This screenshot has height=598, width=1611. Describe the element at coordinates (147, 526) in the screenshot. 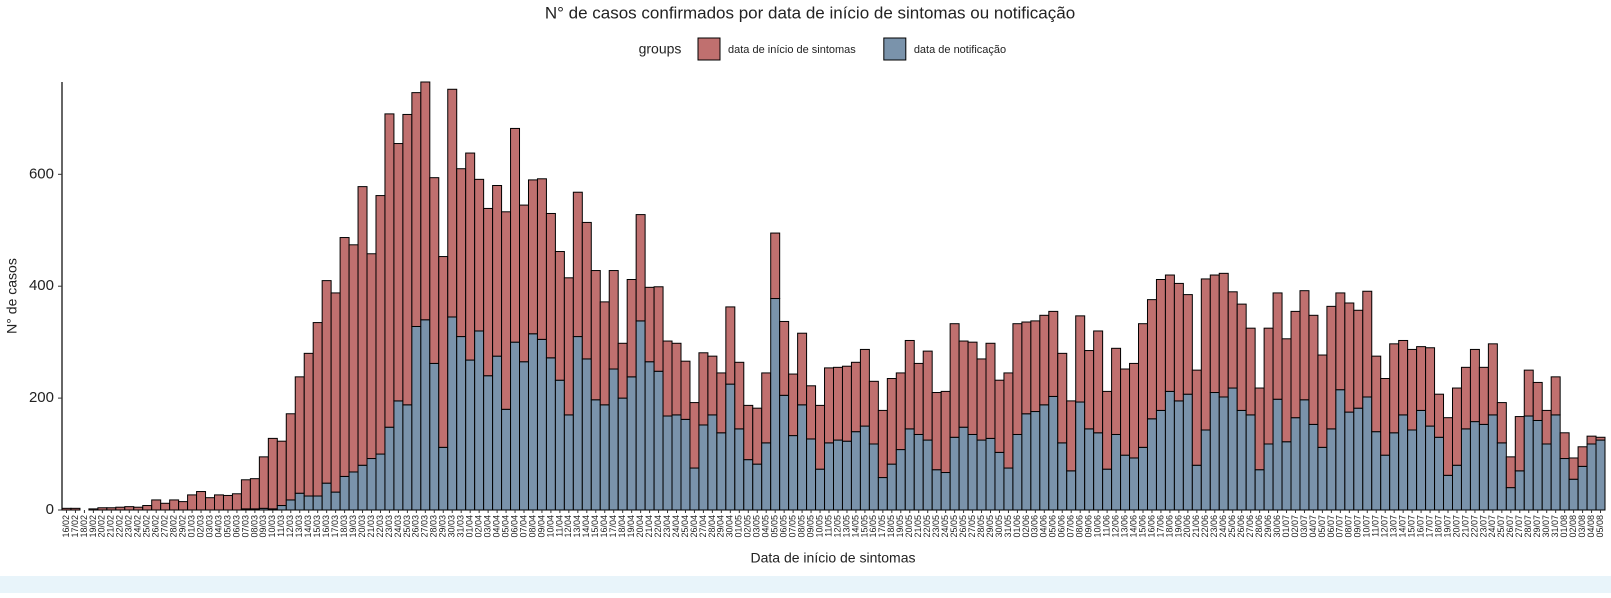

I see `x-tick-label: 25/02` at that location.